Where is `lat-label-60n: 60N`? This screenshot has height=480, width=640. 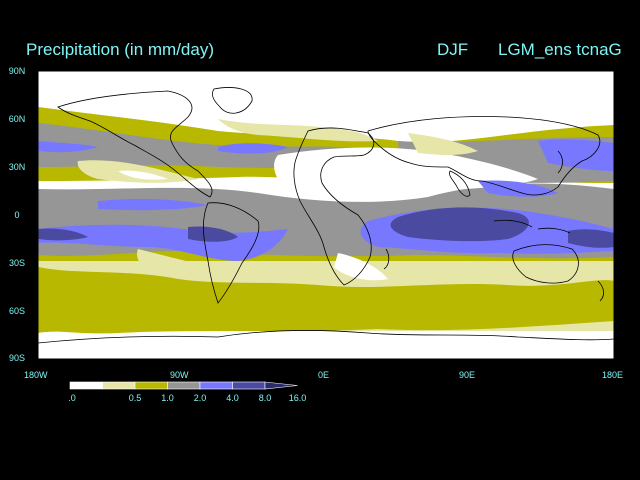
lat-label-60n: 60N is located at coordinates (17, 119).